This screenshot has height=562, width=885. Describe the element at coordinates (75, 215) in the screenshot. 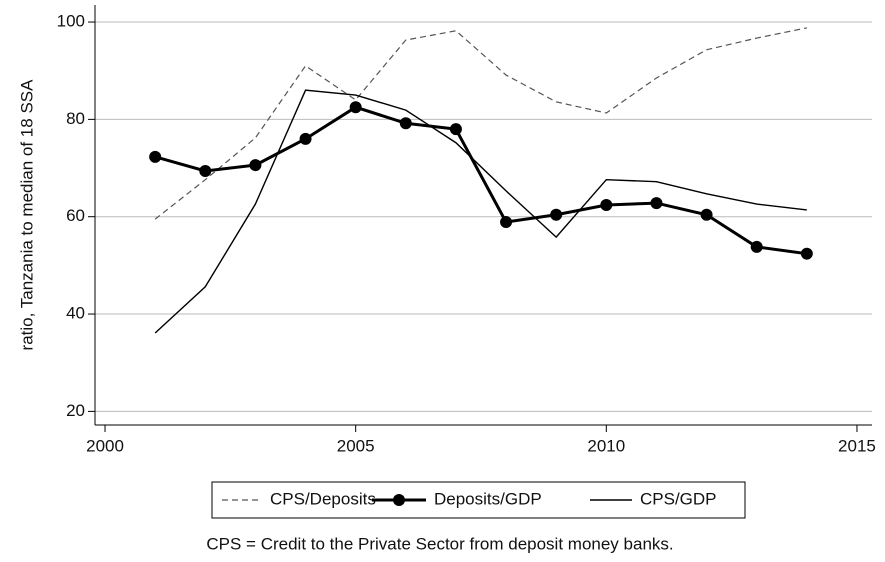

I see `y-tick-label: 60` at that location.